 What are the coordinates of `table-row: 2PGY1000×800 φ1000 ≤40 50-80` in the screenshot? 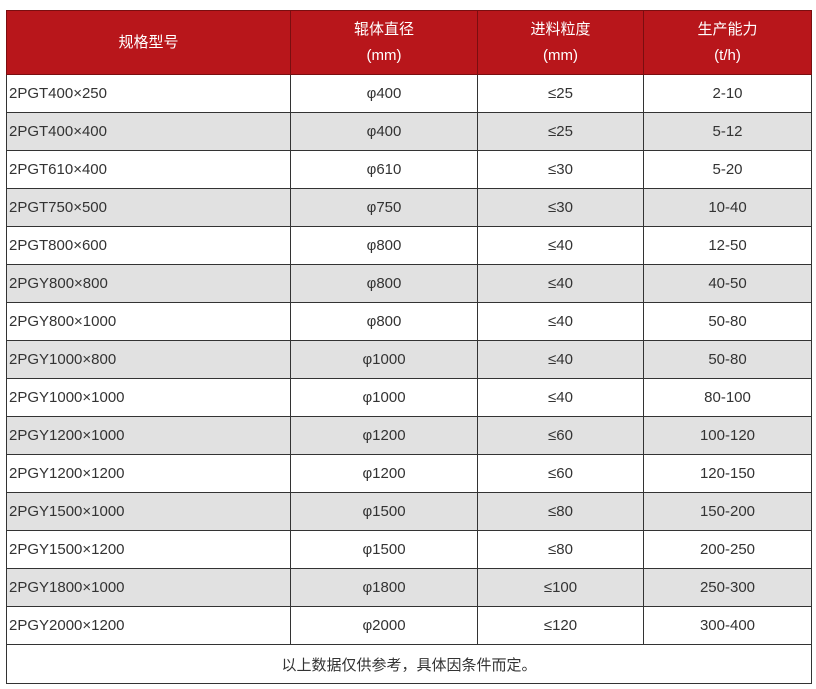 It's located at (409, 359).